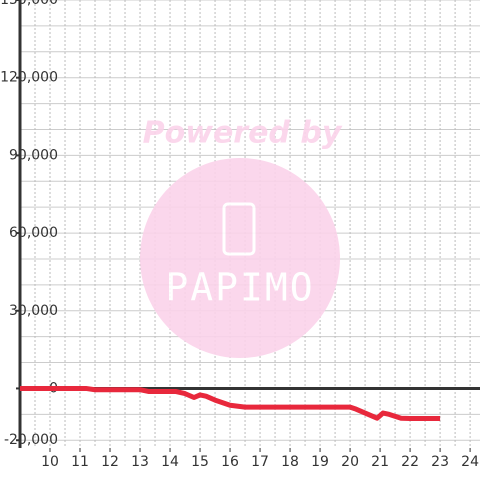  What do you see at coordinates (33, 311) in the screenshot?
I see `y-tick-label: 30,000` at bounding box center [33, 311].